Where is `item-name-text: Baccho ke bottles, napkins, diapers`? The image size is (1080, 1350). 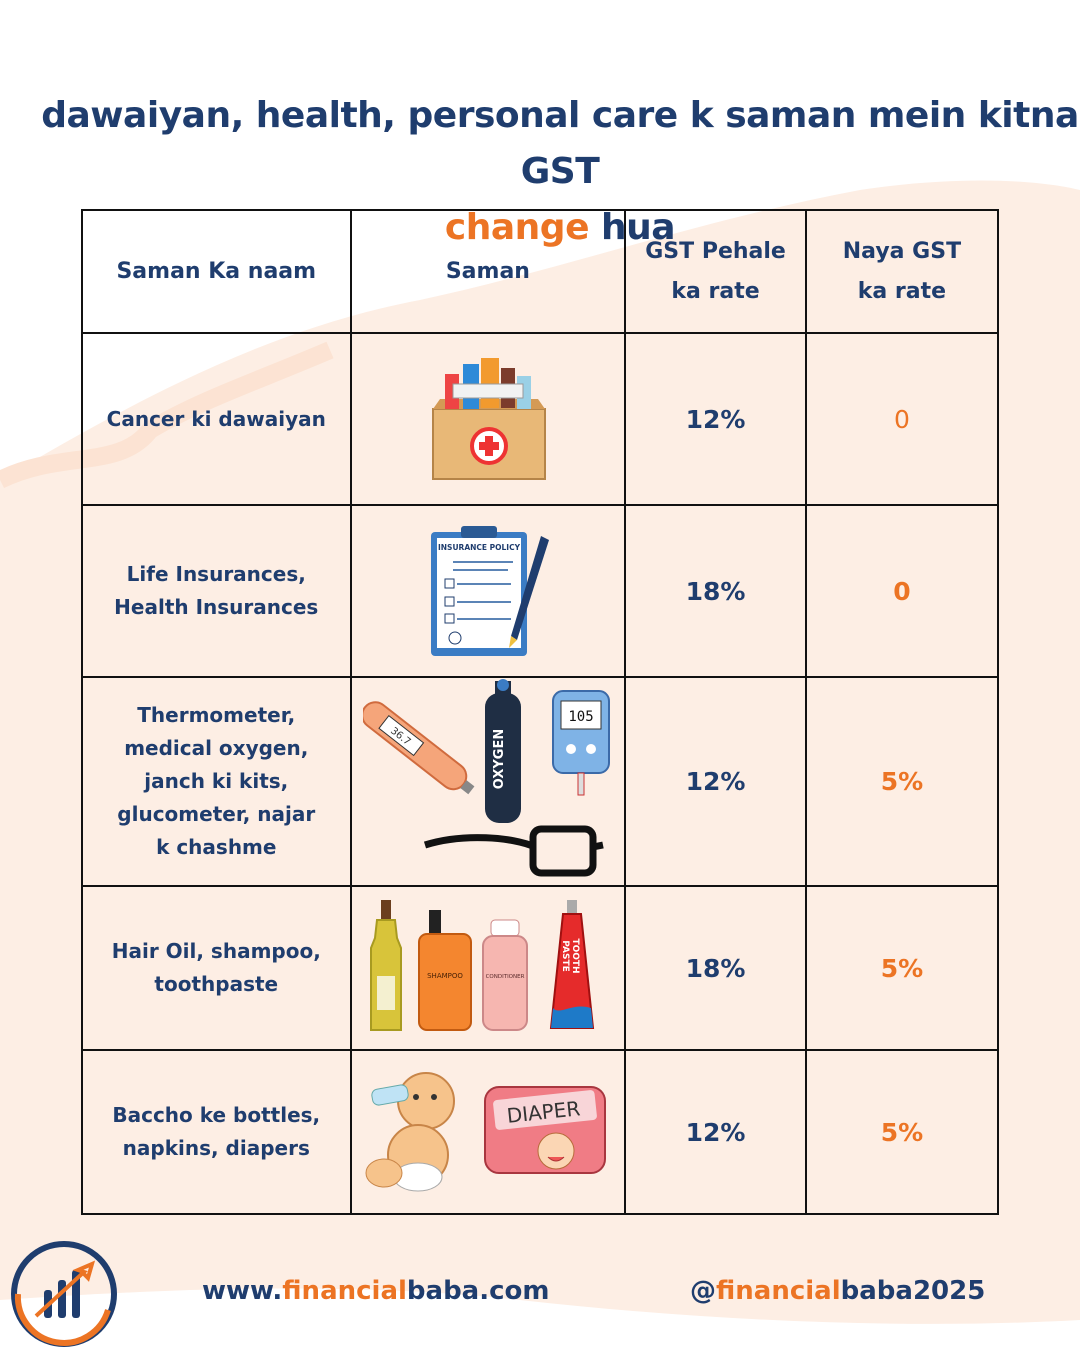
item-name-text: Baccho ke bottles, napkins, diapers is located at coordinates (216, 1131).